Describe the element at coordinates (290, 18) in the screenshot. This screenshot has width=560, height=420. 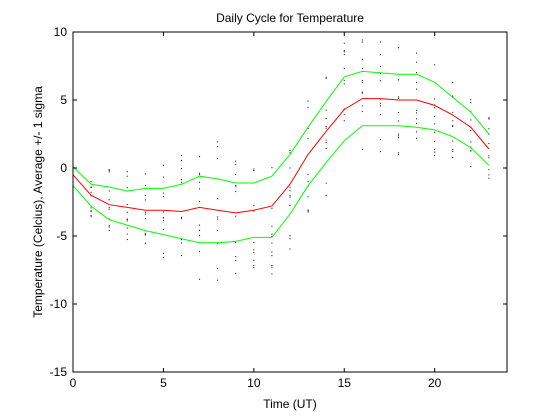
I see `chart-title: Daily Cycle for Temperature` at that location.